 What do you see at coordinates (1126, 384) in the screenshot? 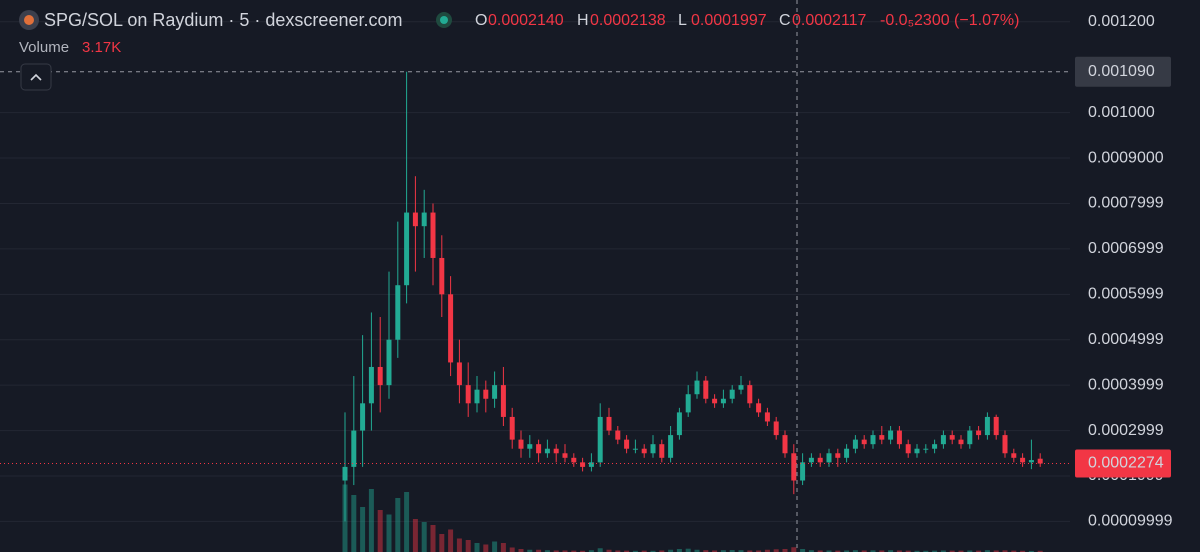
I see `y-tick-label: 0.0003999` at bounding box center [1126, 384].